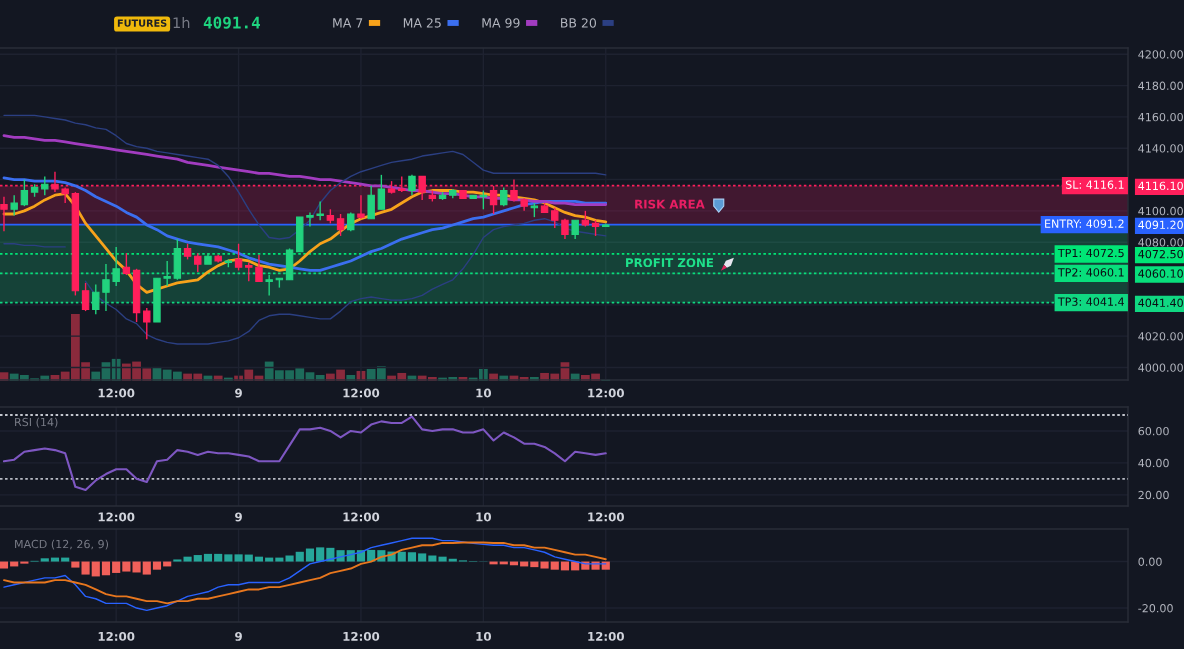  Describe the element at coordinates (670, 204) in the screenshot. I see `band-label: RISK AREA` at that location.